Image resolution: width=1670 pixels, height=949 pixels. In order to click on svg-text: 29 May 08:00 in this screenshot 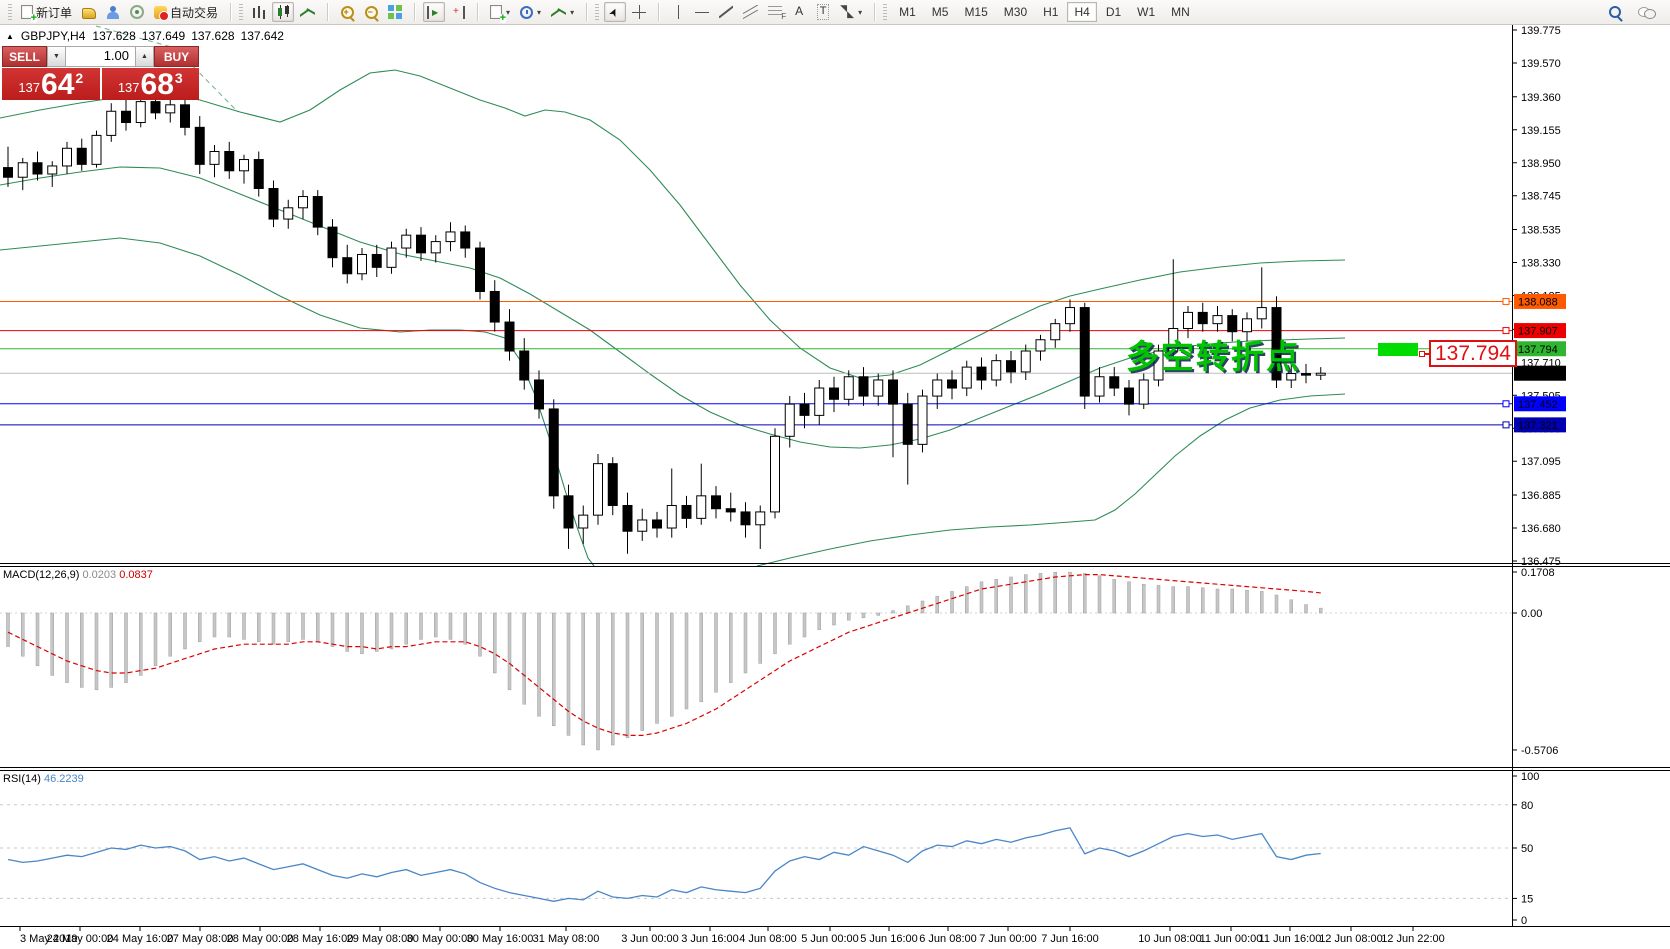, I will do `click(380, 939)`.